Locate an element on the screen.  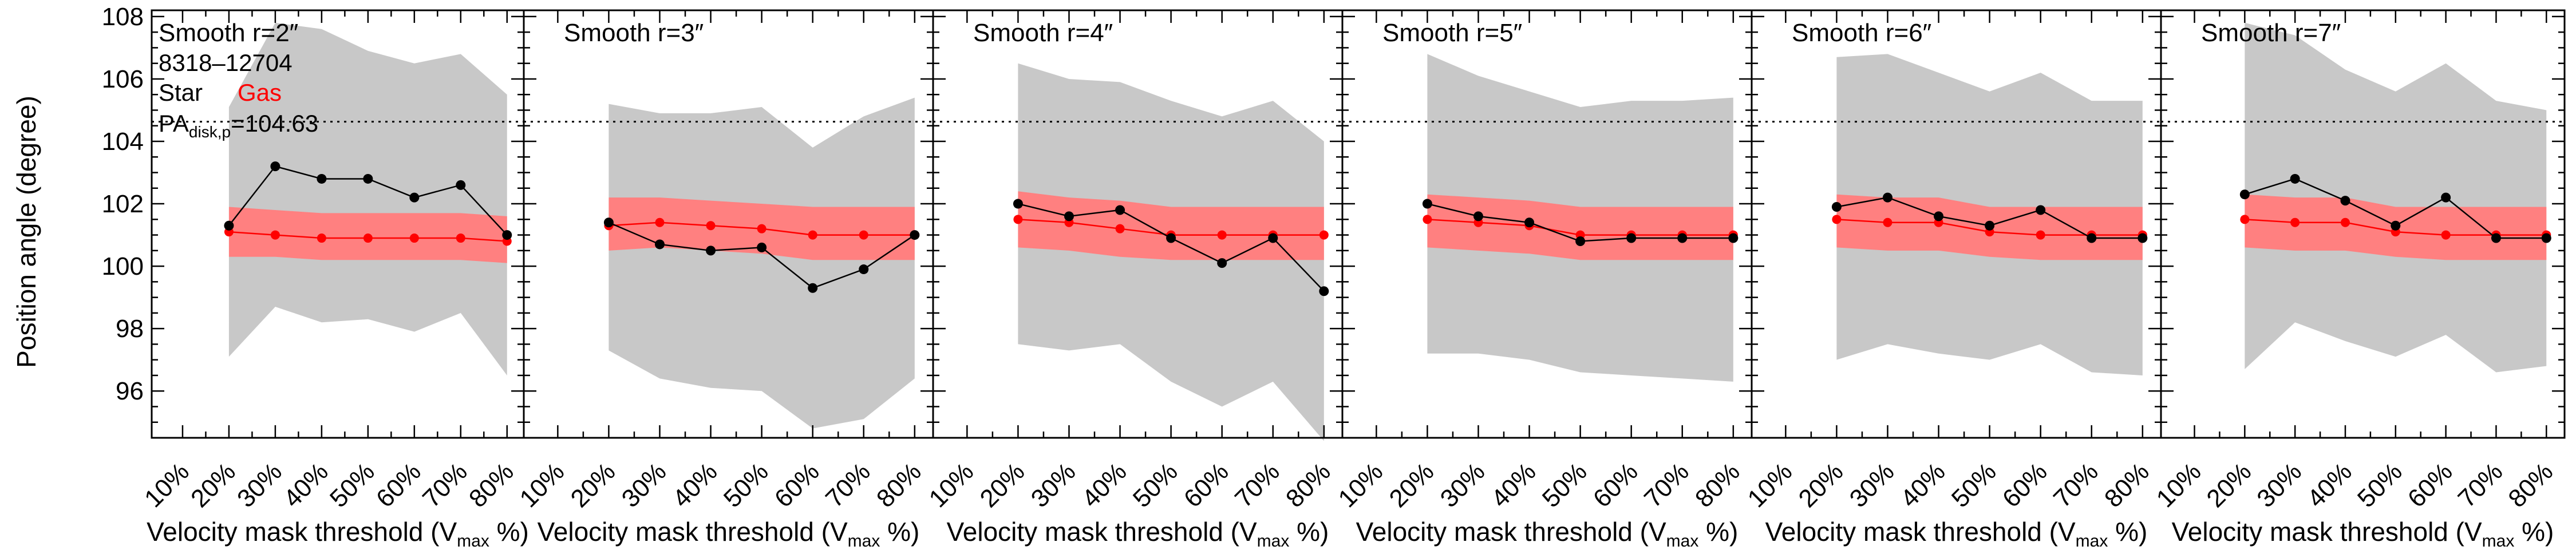
panel-title: Smooth r=7″ is located at coordinates (2271, 33).